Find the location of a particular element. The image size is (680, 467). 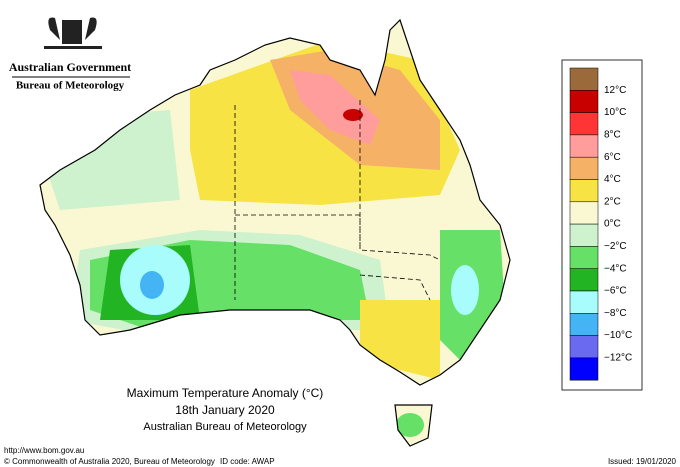

state-borders is located at coordinates (337, 200).